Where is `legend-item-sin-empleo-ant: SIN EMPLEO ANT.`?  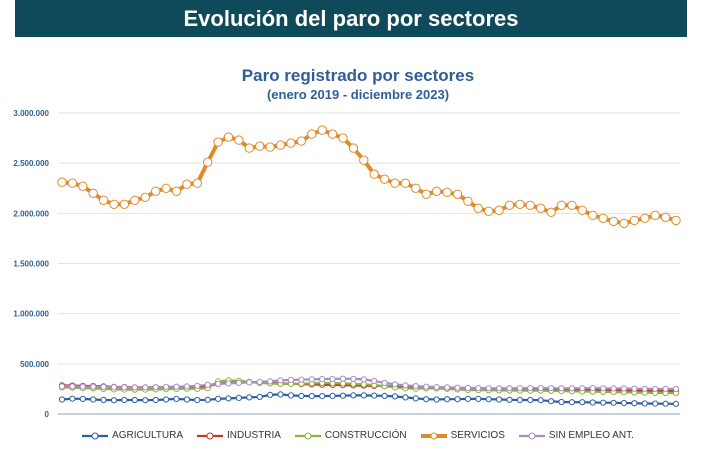
legend-item-sin-empleo-ant: SIN EMPLEO ANT. is located at coordinates (576, 435).